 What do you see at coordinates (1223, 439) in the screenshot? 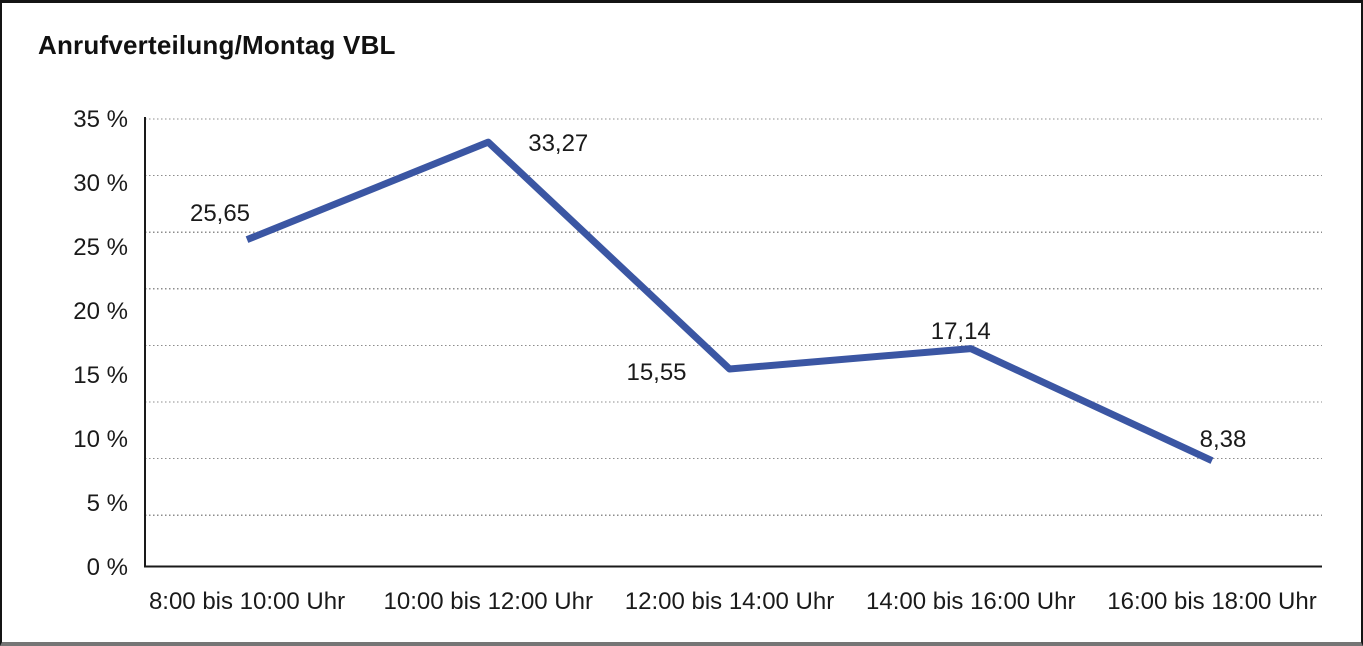
I see `data-point-label: 8,38` at bounding box center [1223, 439].